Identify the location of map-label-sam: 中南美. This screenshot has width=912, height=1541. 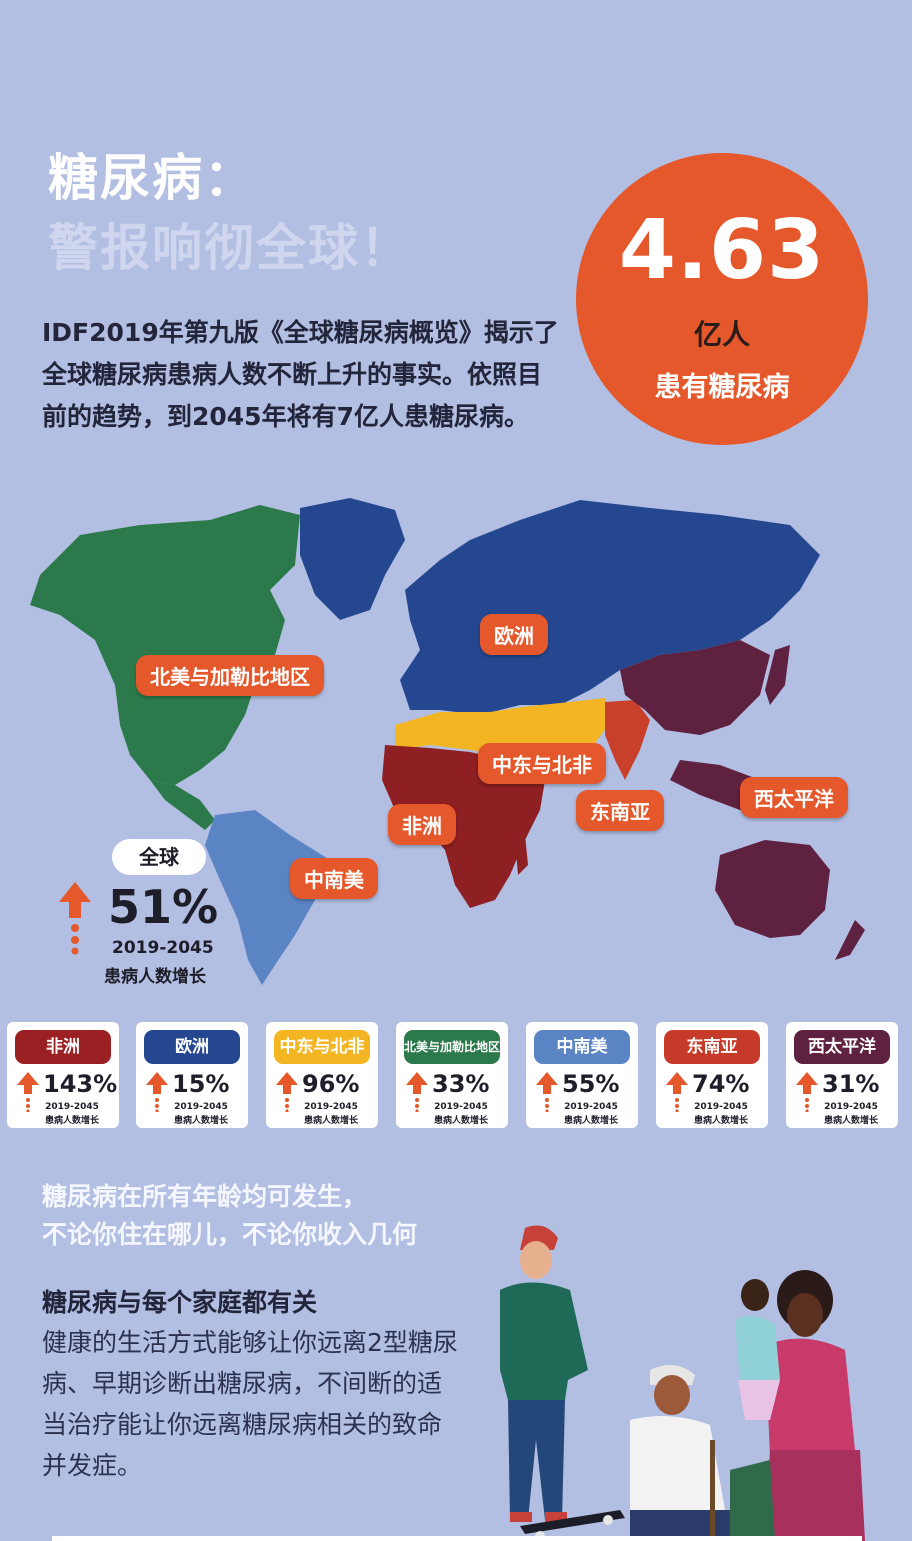
(334, 878).